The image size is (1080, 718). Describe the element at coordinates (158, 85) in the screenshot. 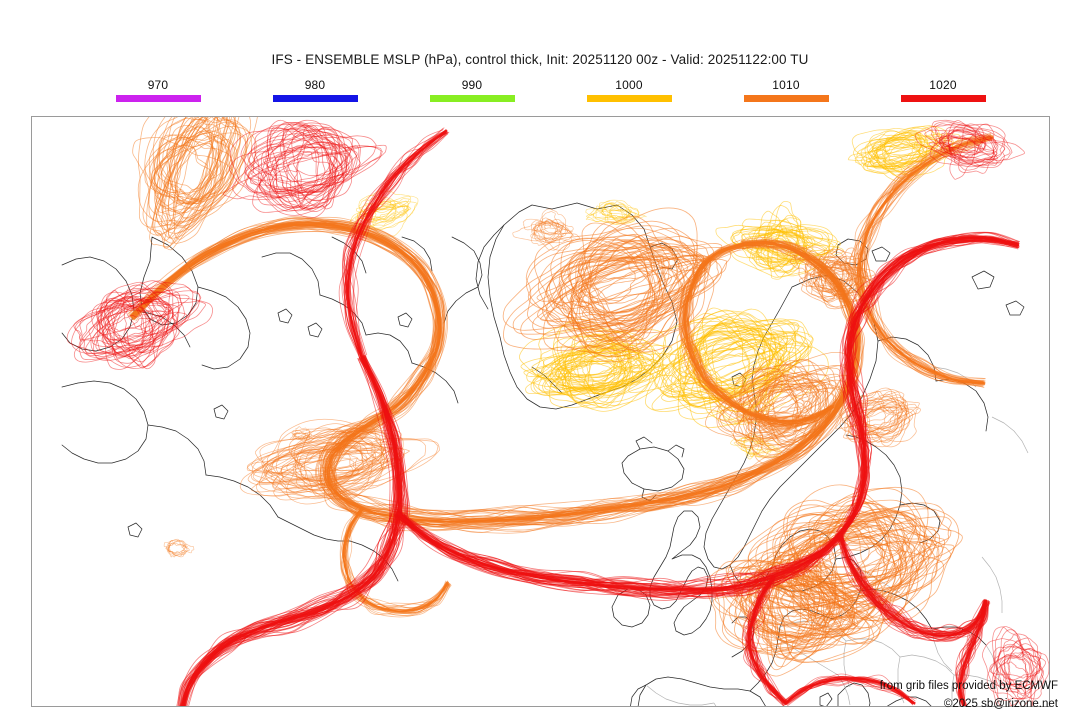

I see `legend-label: 970` at that location.